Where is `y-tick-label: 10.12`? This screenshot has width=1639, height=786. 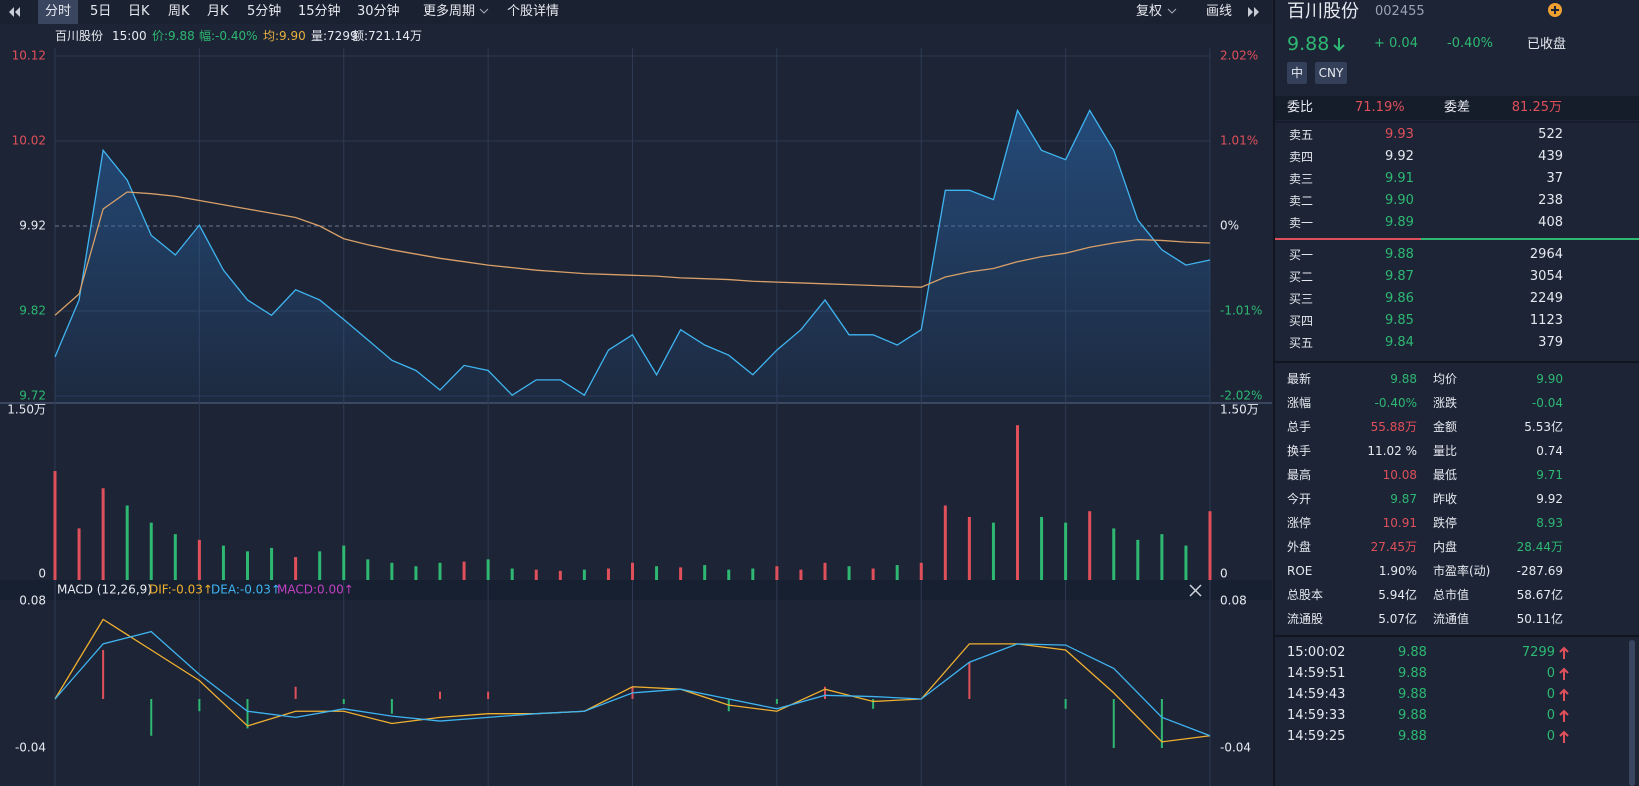 y-tick-label: 10.12 is located at coordinates (29, 56).